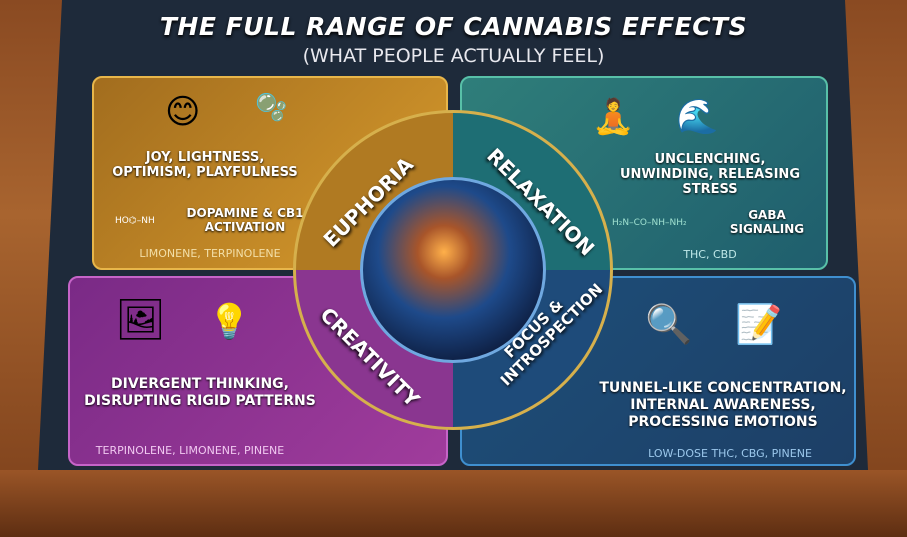 The height and width of the screenshot is (537, 907). What do you see at coordinates (710, 254) in the screenshot?
I see `relaxation-compounds: THC, CBD` at bounding box center [710, 254].